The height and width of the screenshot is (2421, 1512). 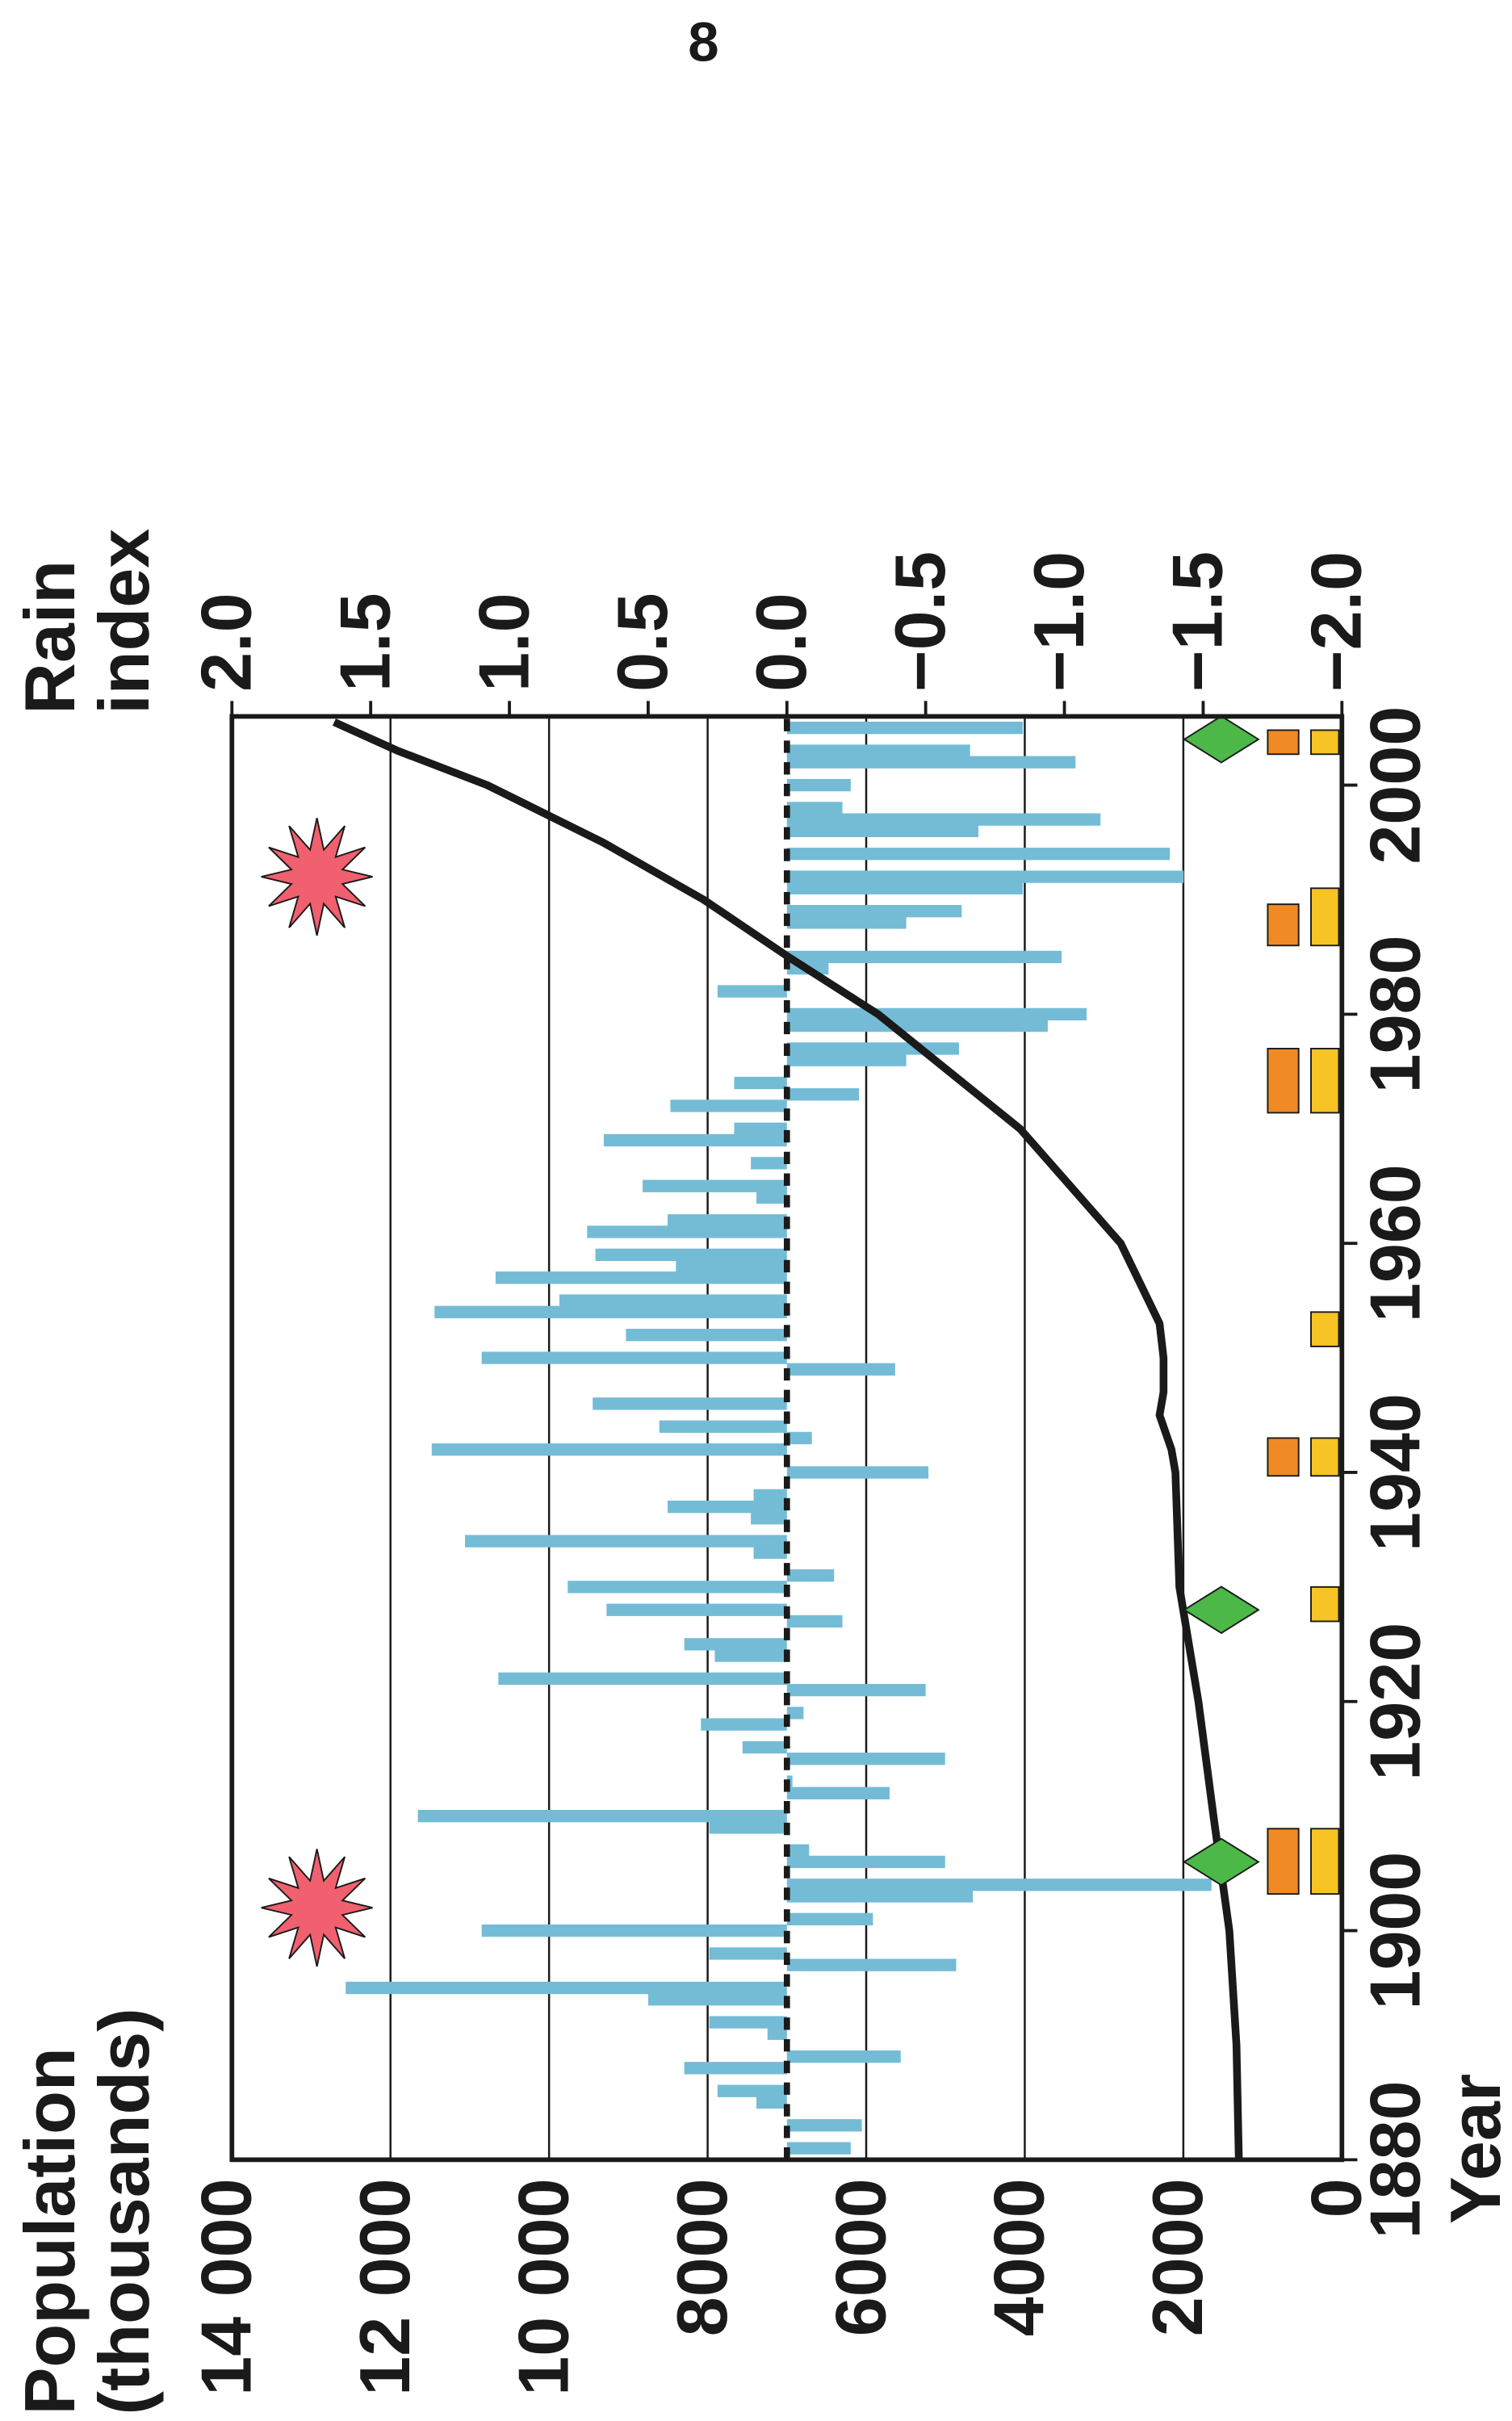 What do you see at coordinates (1395, 1702) in the screenshot?
I see `x-tick-label: 1920` at bounding box center [1395, 1702].